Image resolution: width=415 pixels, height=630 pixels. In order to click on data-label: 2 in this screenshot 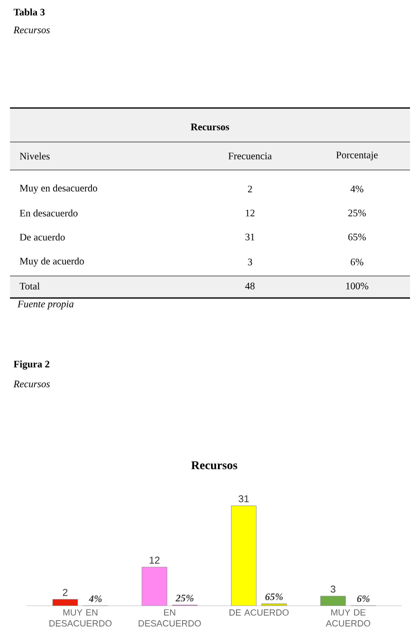, I will do `click(65, 592)`.